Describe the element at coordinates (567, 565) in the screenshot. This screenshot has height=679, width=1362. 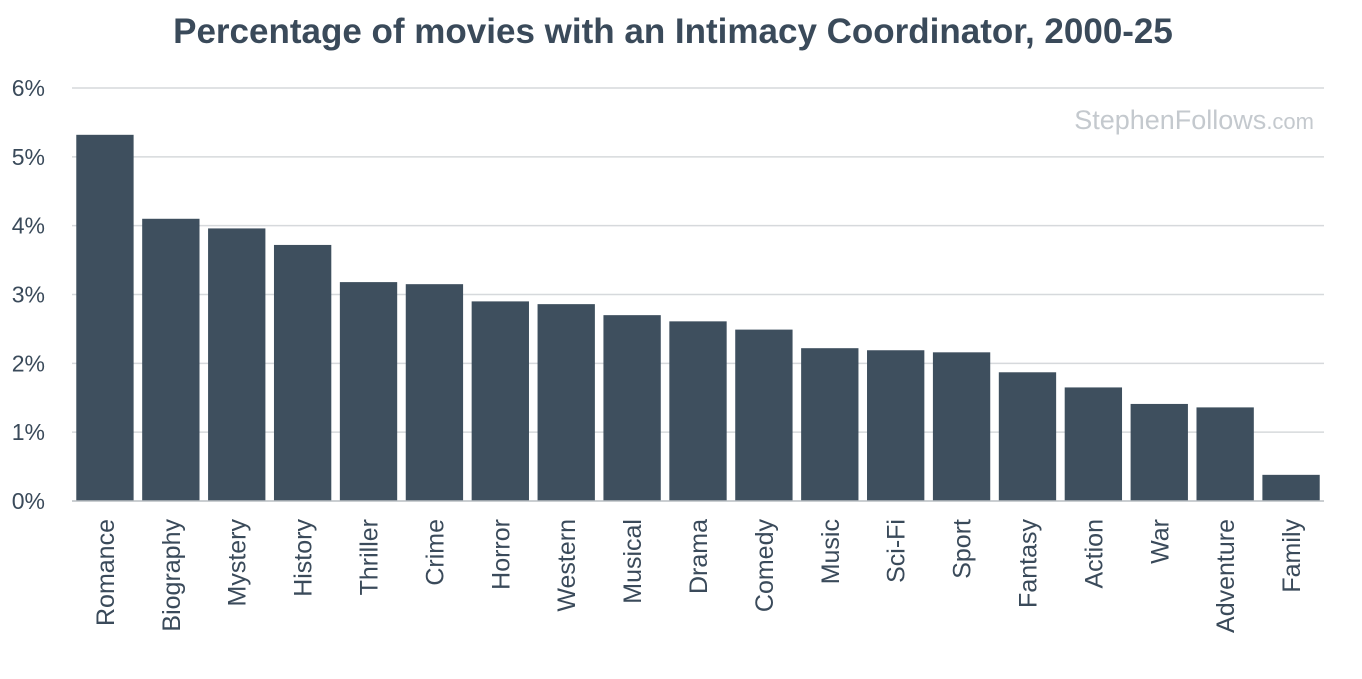
I see `x-tick-label: Western` at that location.